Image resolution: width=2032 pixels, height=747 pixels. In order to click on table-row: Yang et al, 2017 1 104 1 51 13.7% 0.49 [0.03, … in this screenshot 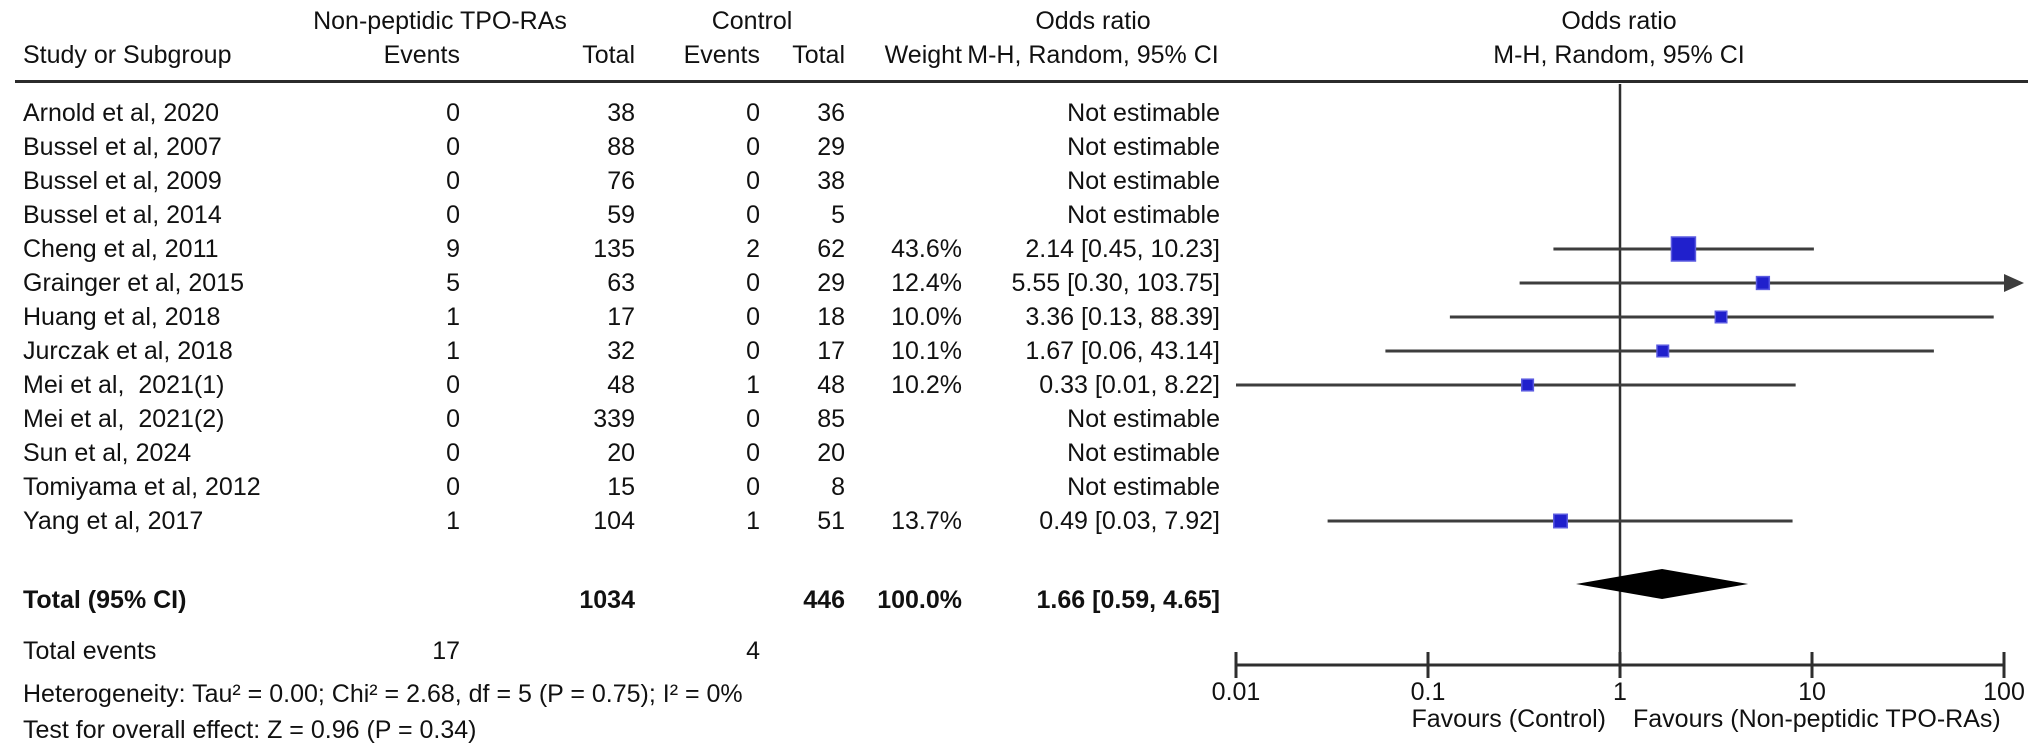, I will do `click(1016, 521)`.